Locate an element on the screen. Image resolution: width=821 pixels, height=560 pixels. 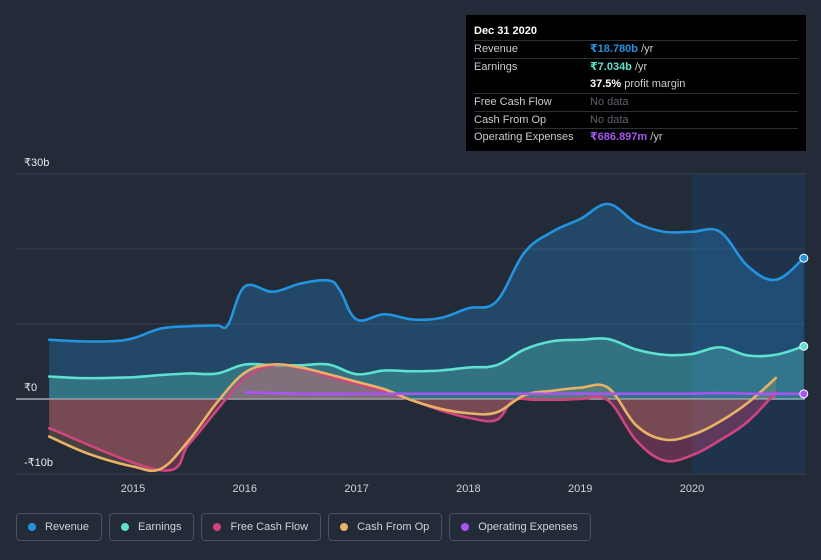
earnings-endpoint is located at coordinates (804, 346).